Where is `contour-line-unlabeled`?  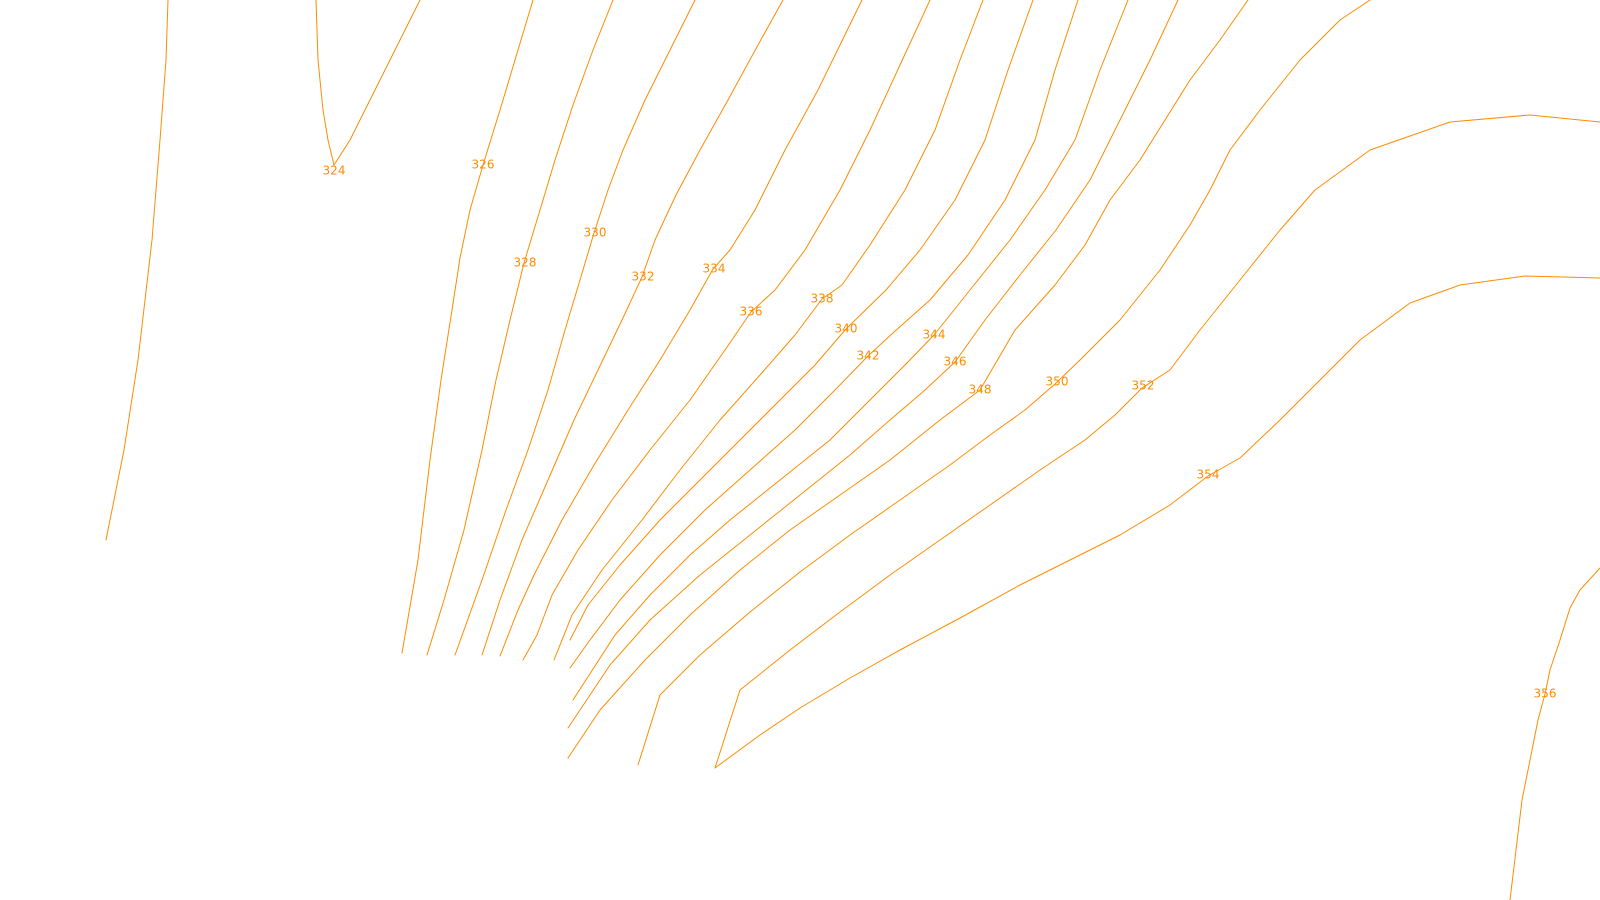
contour-line-unlabeled is located at coordinates (137, 270).